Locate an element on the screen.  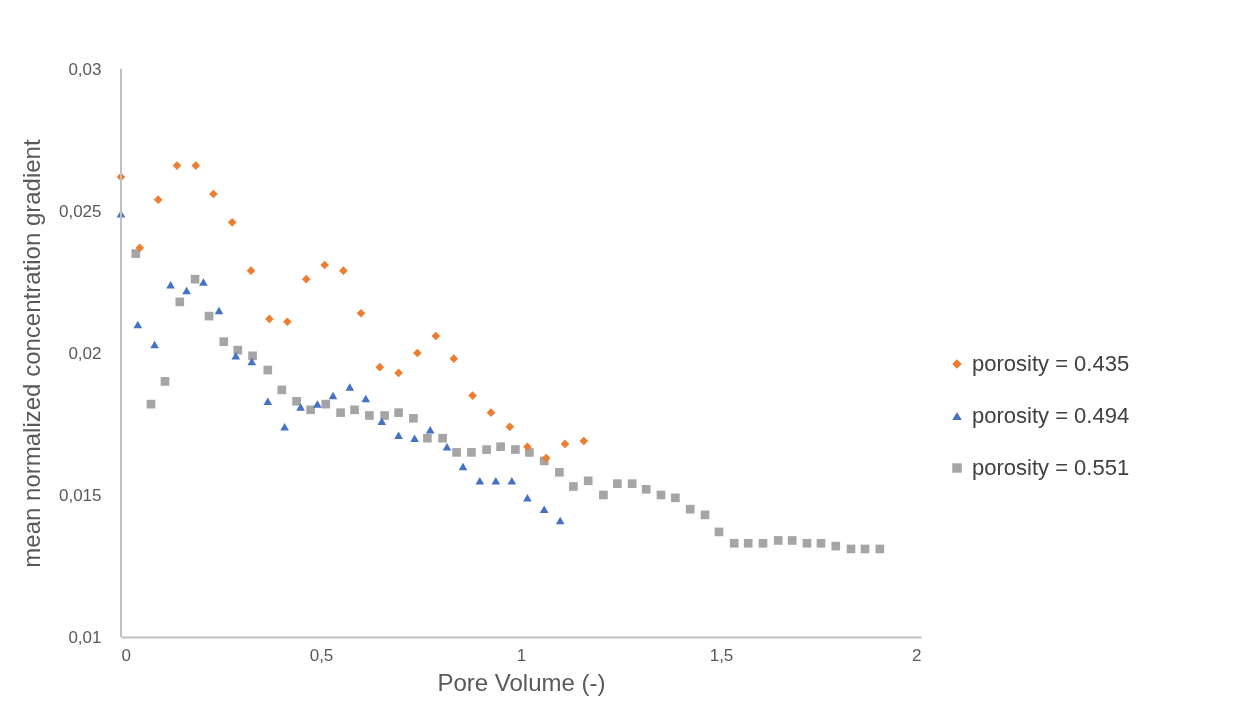
y-tick-label: 0,03 is located at coordinates (85, 69).